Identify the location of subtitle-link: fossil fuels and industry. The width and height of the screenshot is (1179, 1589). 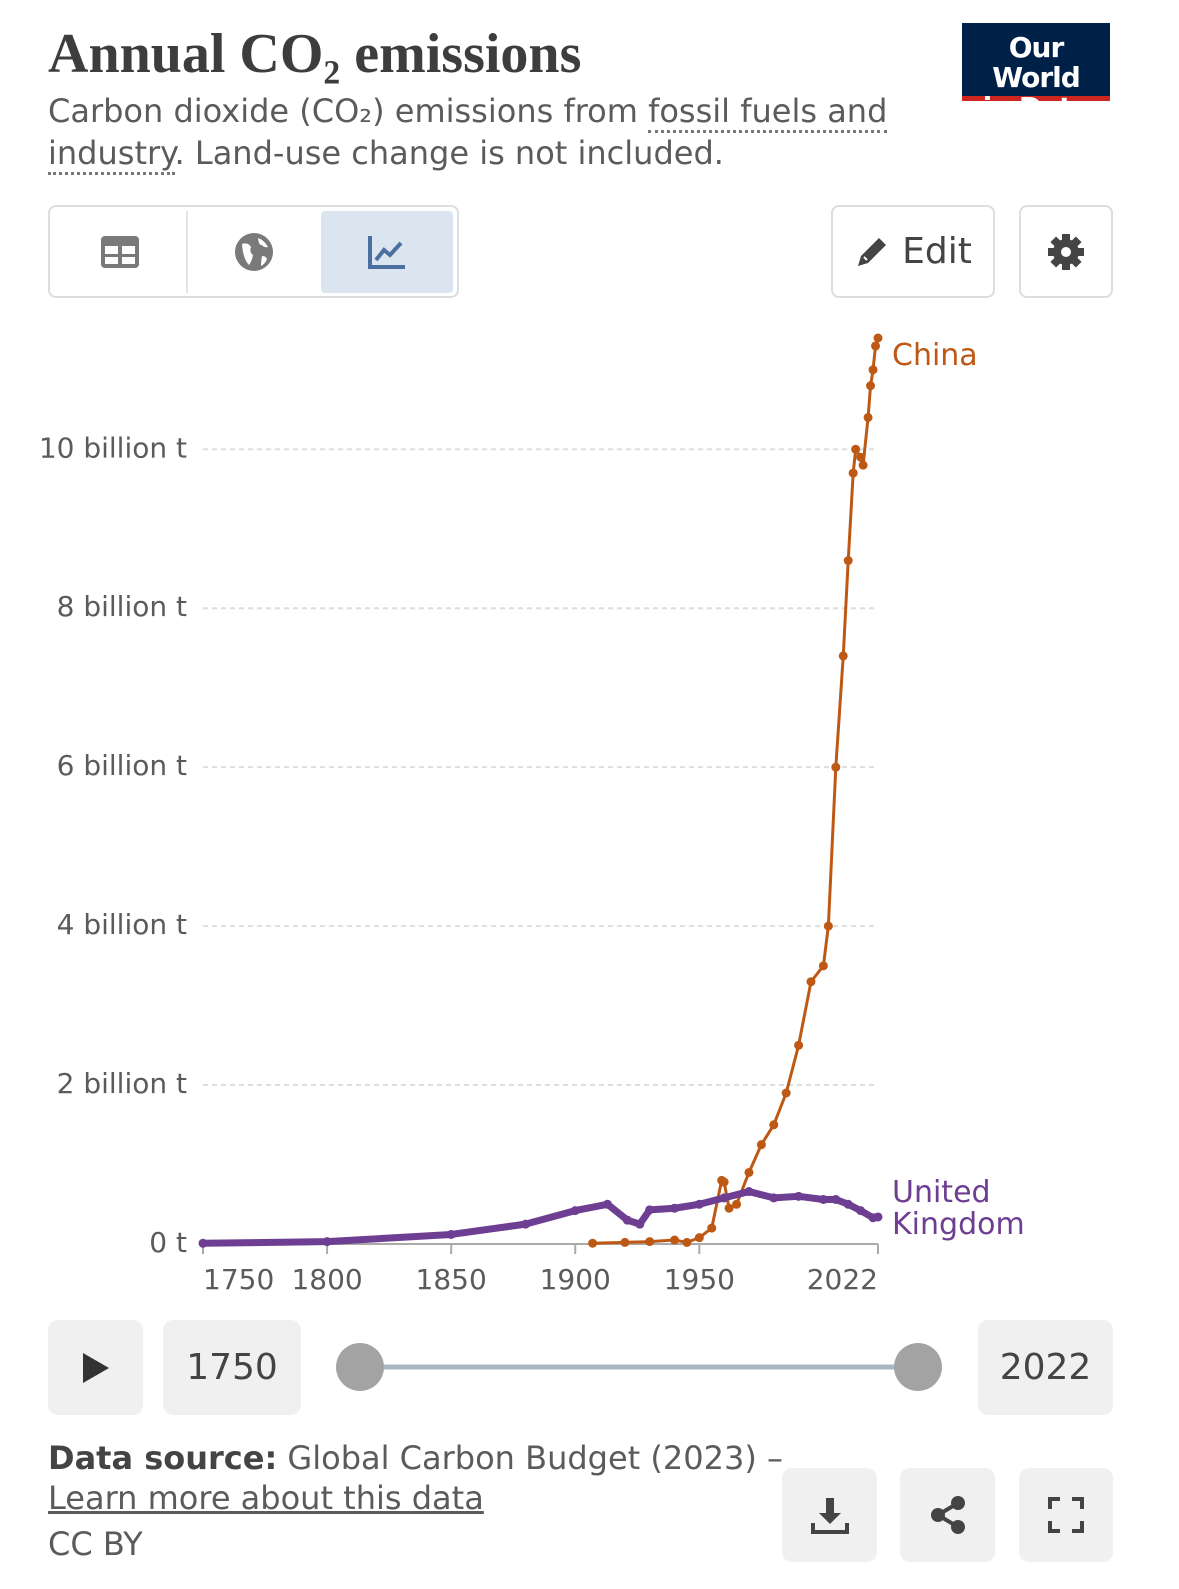
(468, 133).